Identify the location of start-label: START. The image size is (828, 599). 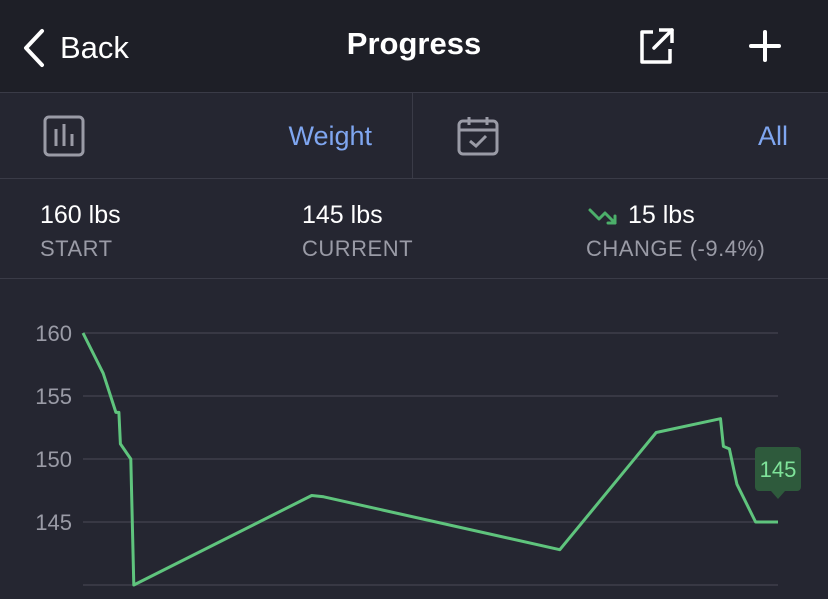
(76, 248).